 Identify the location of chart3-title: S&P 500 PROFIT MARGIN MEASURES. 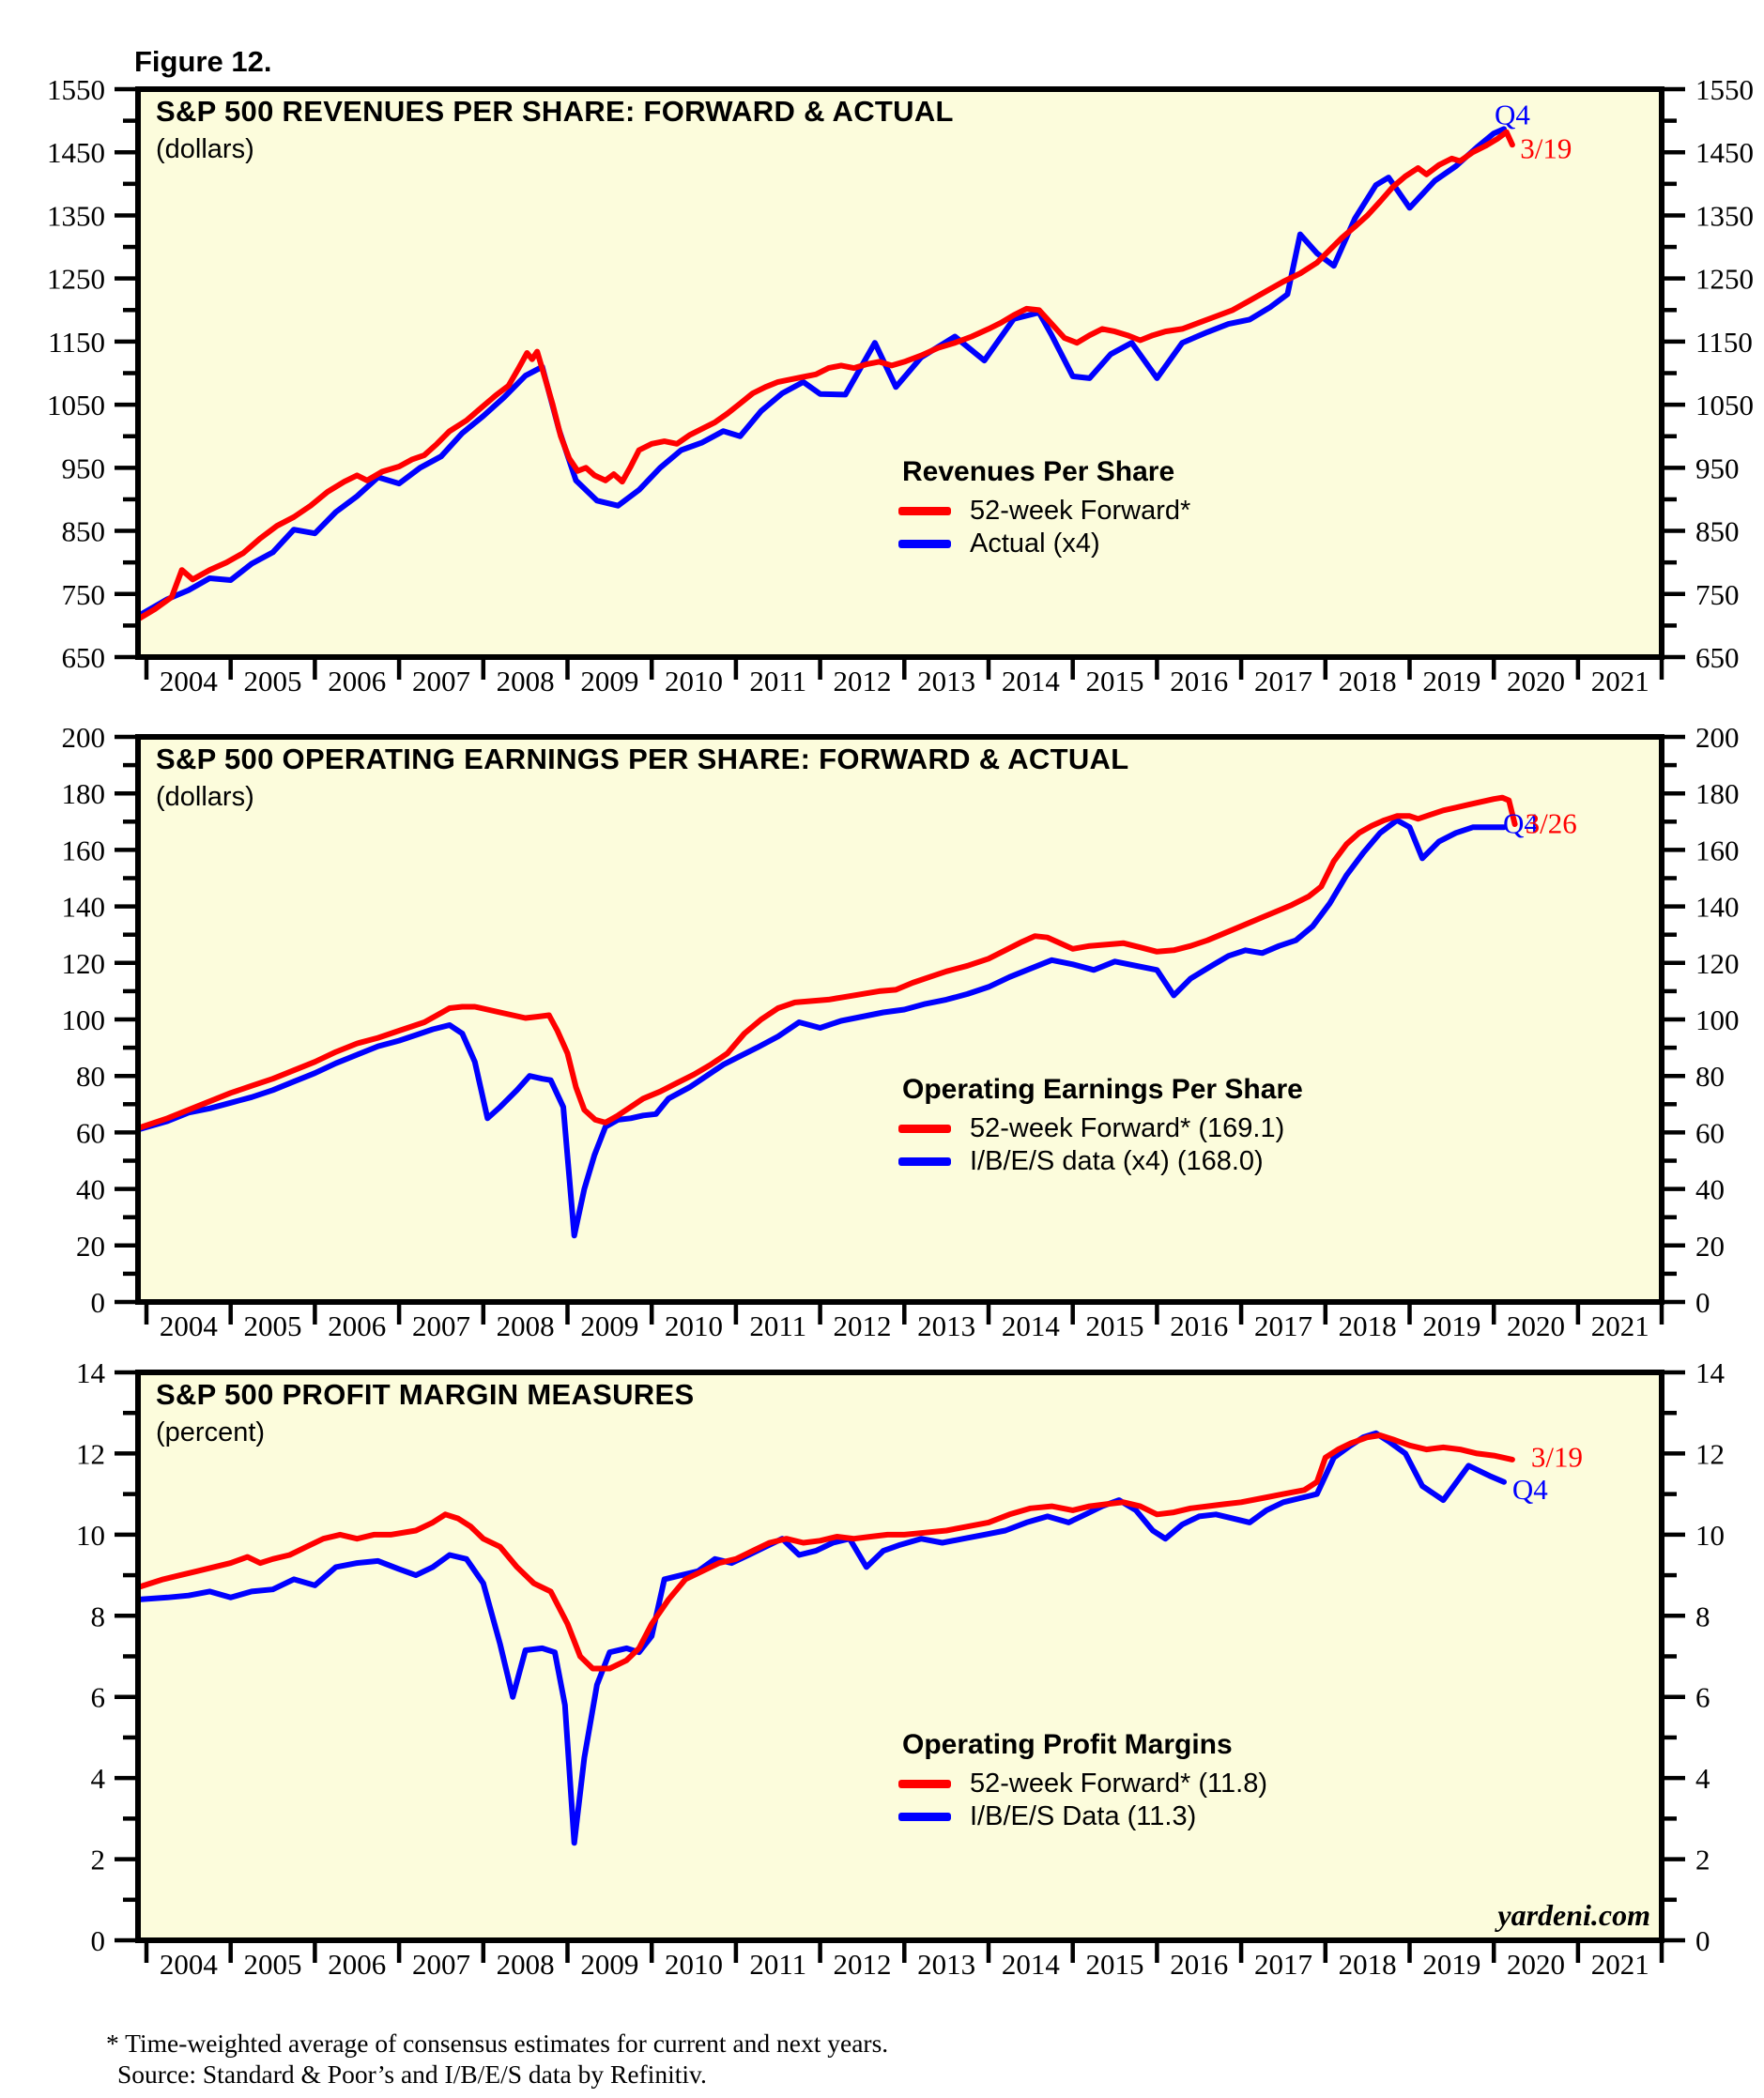
(426, 1395).